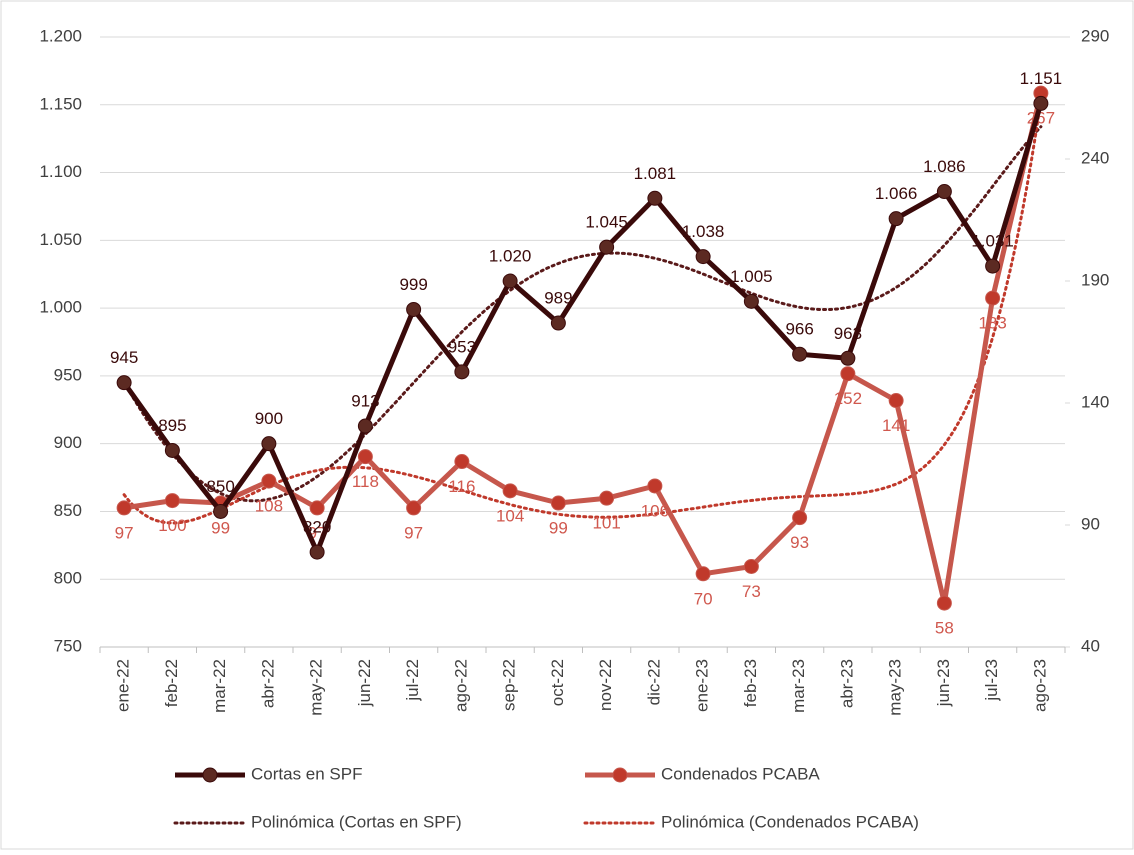 The image size is (1134, 855). What do you see at coordinates (799, 542) in the screenshot?
I see `data-label: 93` at bounding box center [799, 542].